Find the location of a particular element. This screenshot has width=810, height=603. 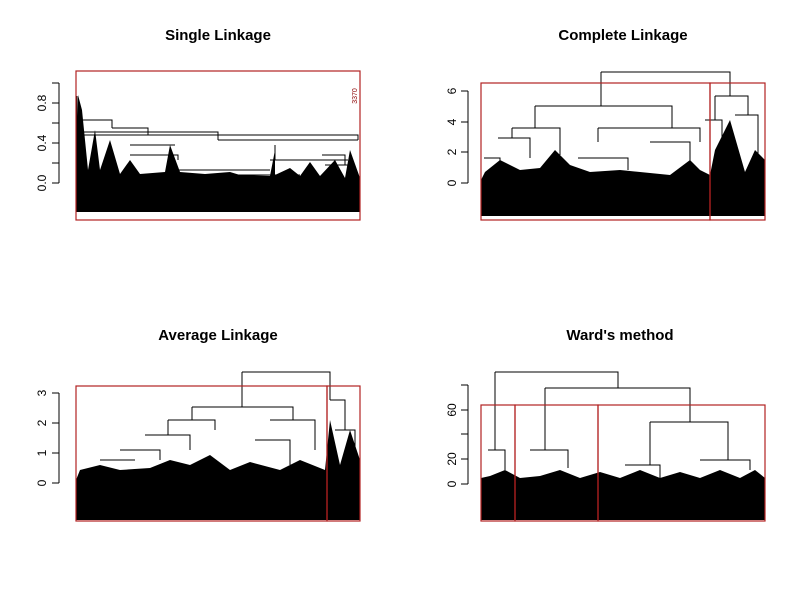

y-tick-label: 60 is located at coordinates (452, 410).